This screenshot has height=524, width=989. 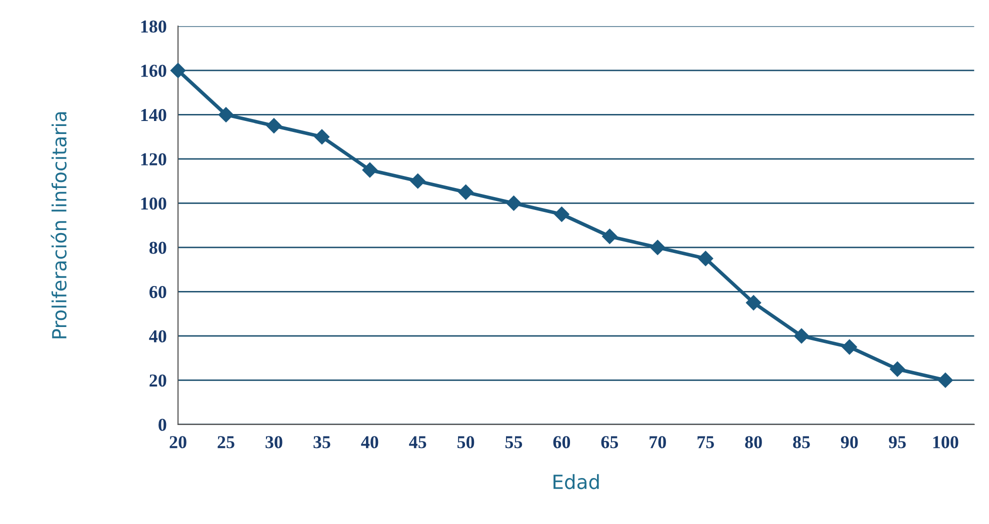 I want to click on y-tick-label: 160, so click(x=153, y=70).